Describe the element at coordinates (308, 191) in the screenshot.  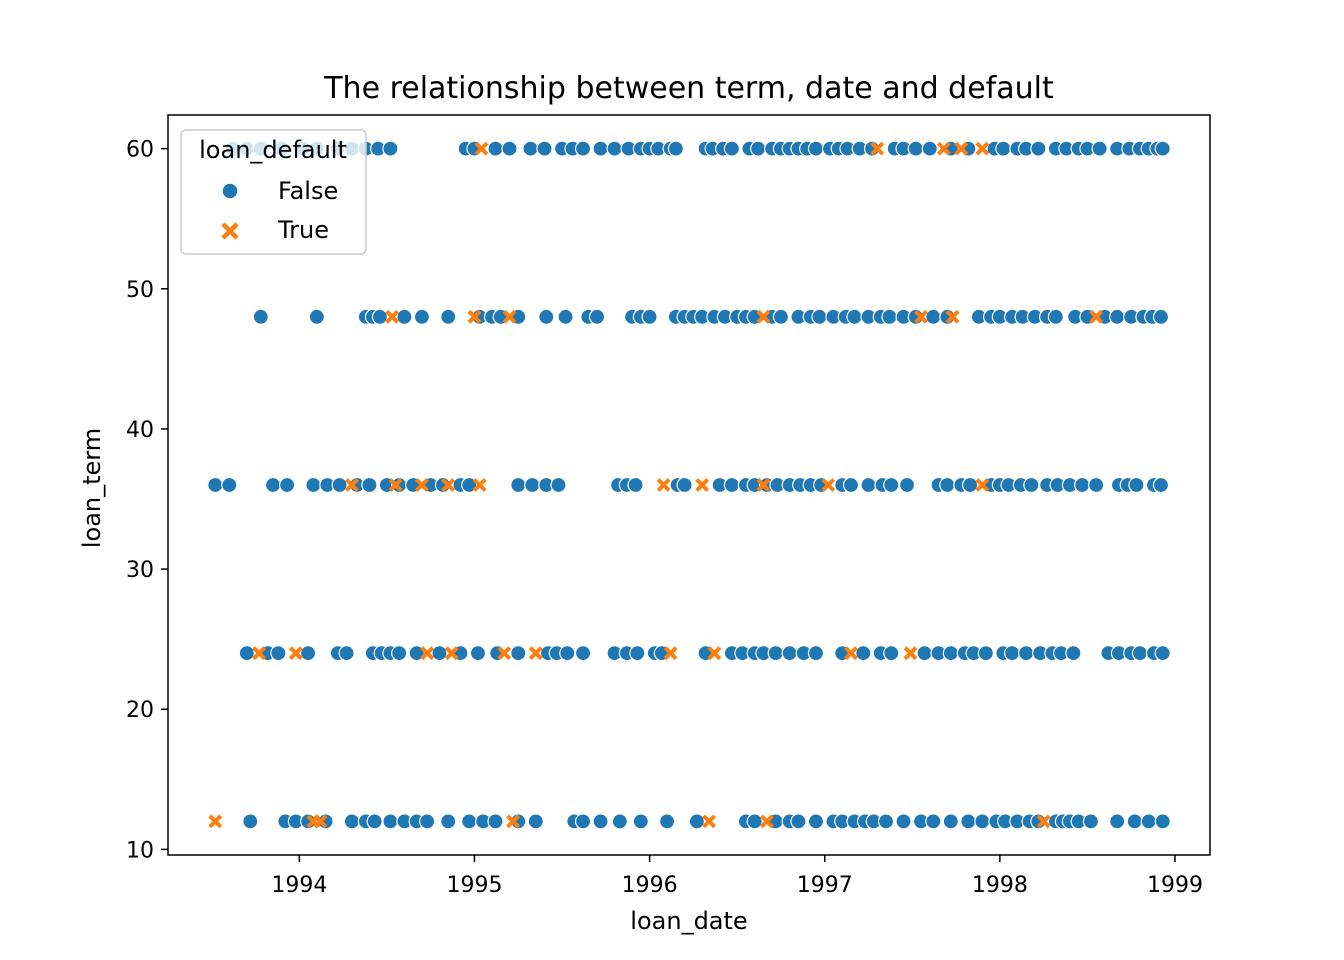
I see `legend-label-false: False` at that location.